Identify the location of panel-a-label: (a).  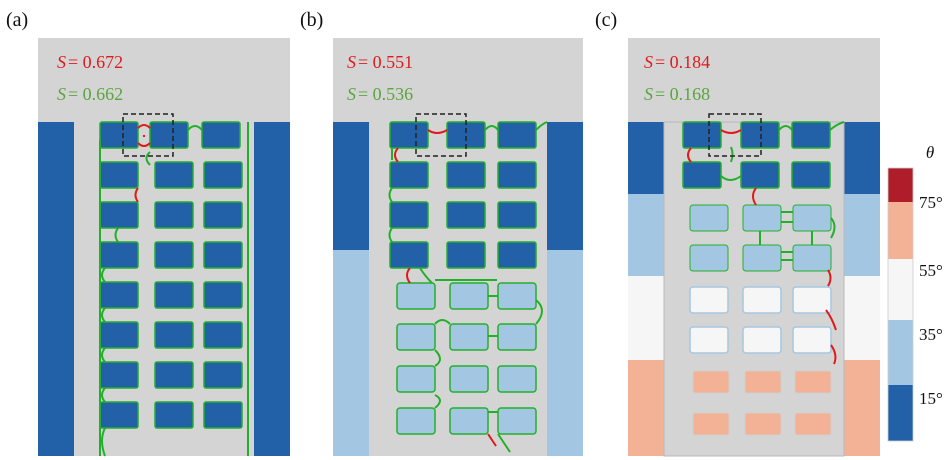
(17, 20).